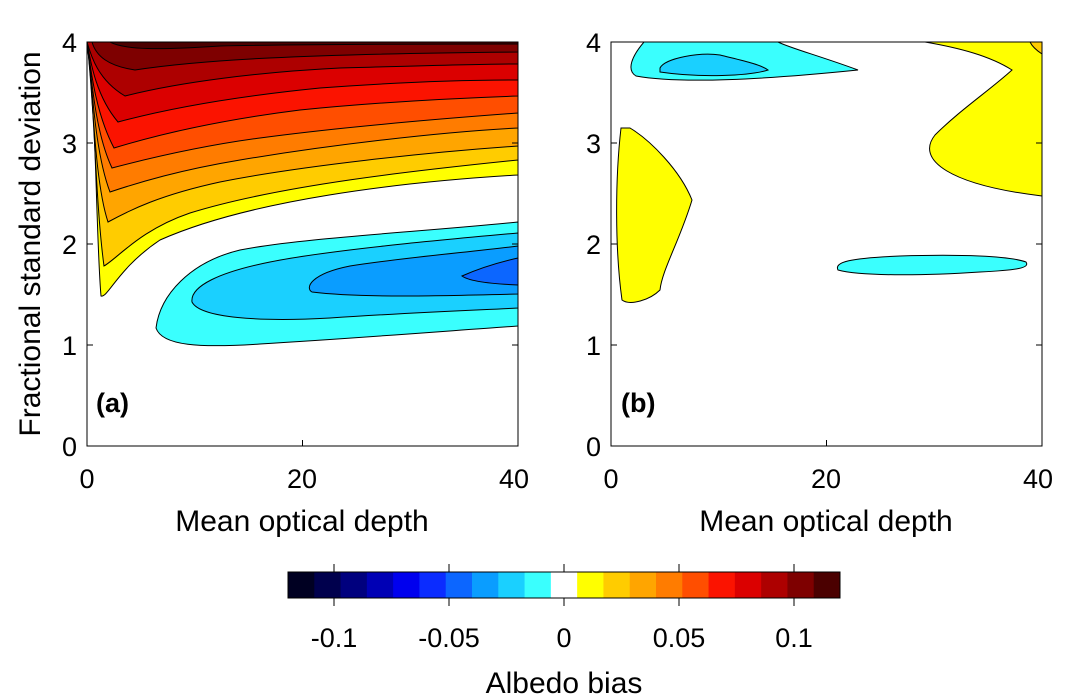  Describe the element at coordinates (610, 479) in the screenshot. I see `panel-b-xtick-label: 0` at that location.